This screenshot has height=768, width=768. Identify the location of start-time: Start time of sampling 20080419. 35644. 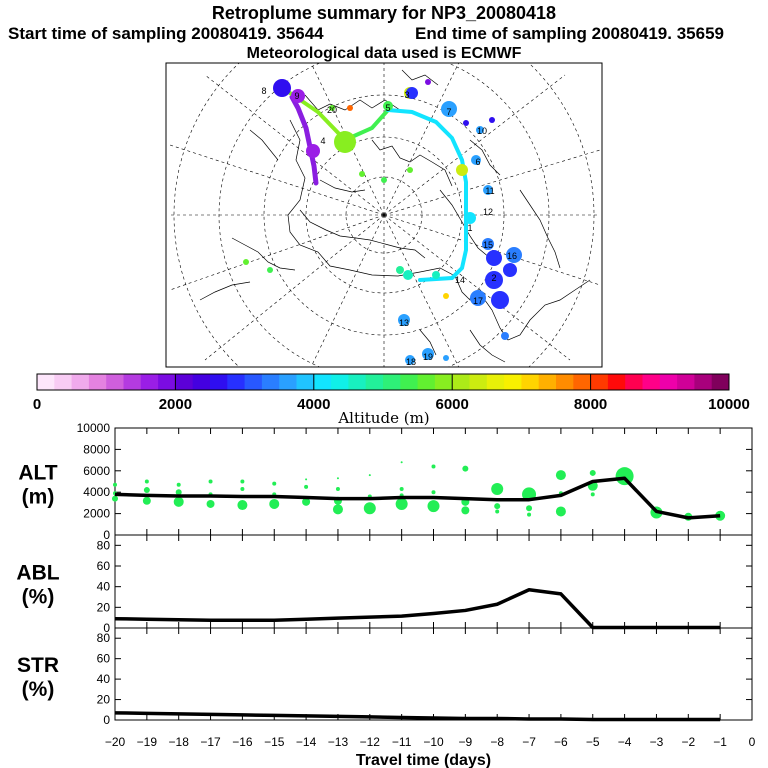
(166, 33).